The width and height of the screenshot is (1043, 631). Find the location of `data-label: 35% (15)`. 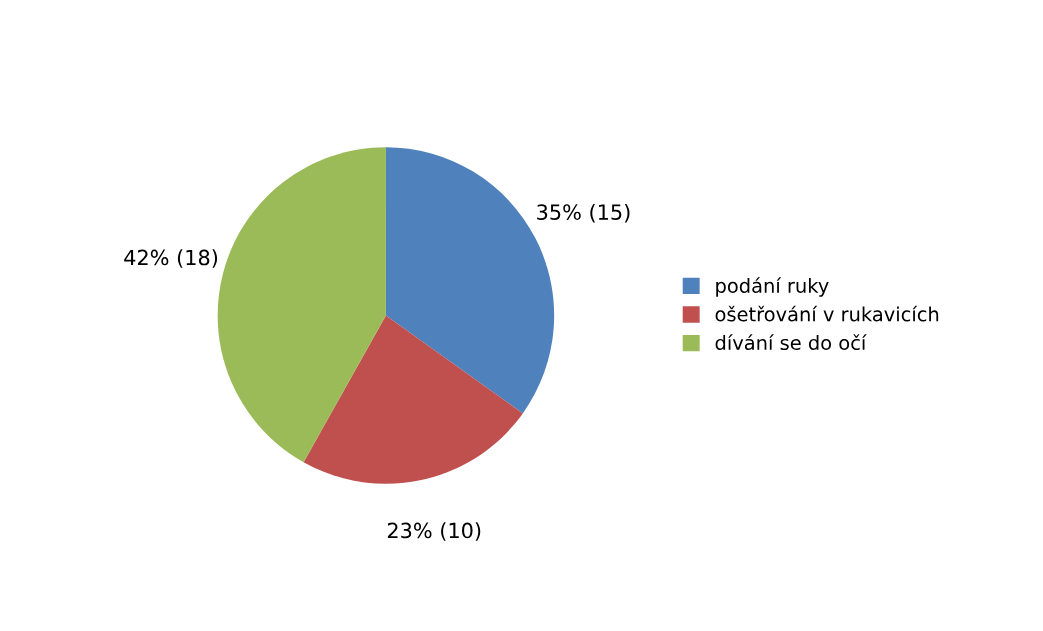

data-label: 35% (15) is located at coordinates (583, 213).